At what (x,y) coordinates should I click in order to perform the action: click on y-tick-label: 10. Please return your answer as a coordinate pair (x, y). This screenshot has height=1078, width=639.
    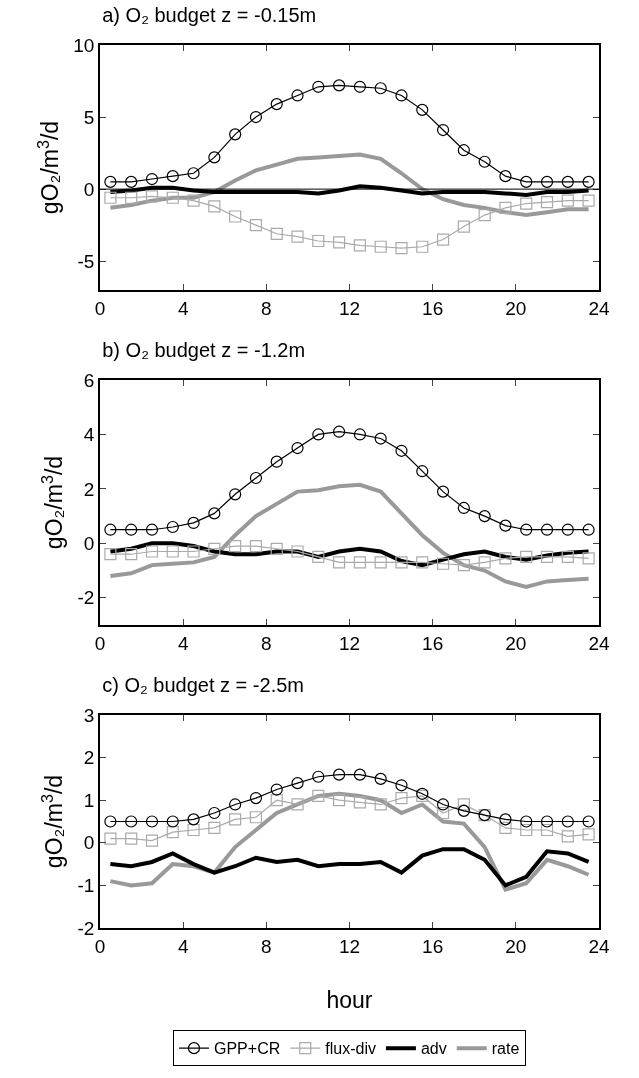
    Looking at the image, I should click on (84, 45).